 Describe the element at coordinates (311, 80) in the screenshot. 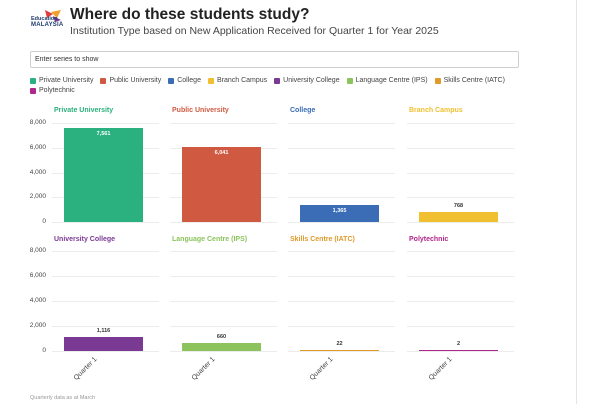

I see `legend-label: University College` at that location.